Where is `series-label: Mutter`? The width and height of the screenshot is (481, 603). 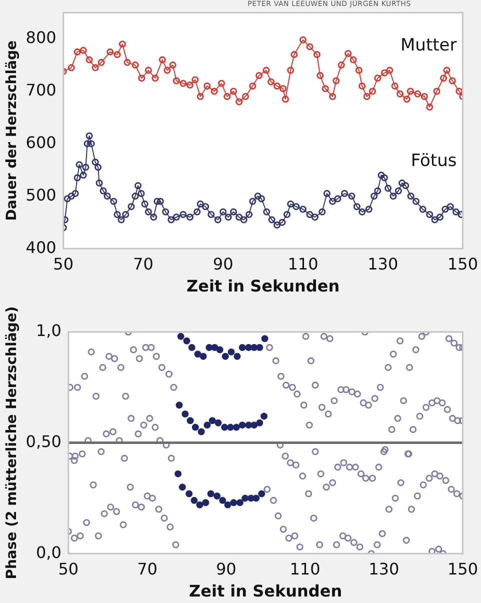 series-label: Mutter is located at coordinates (428, 46).